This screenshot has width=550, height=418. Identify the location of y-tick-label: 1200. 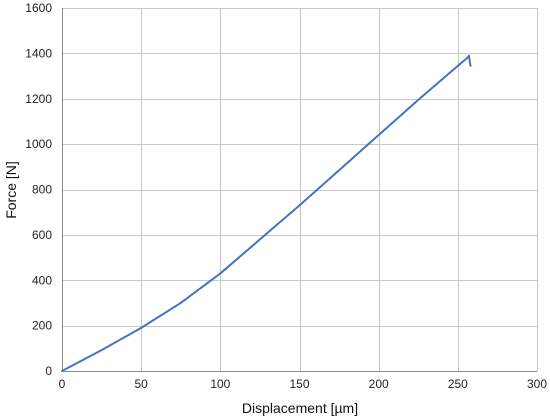
(38, 99).